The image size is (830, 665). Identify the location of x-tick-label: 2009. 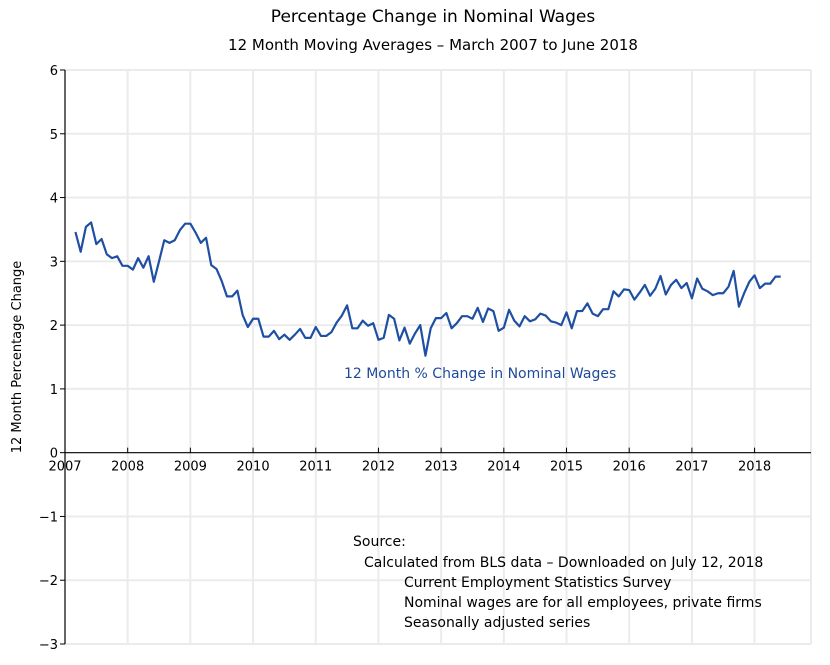
(190, 467).